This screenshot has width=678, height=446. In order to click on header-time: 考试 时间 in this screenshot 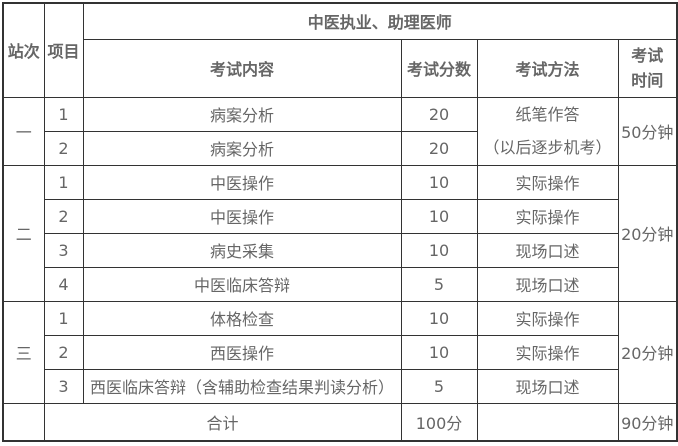, I will do `click(647, 68)`.